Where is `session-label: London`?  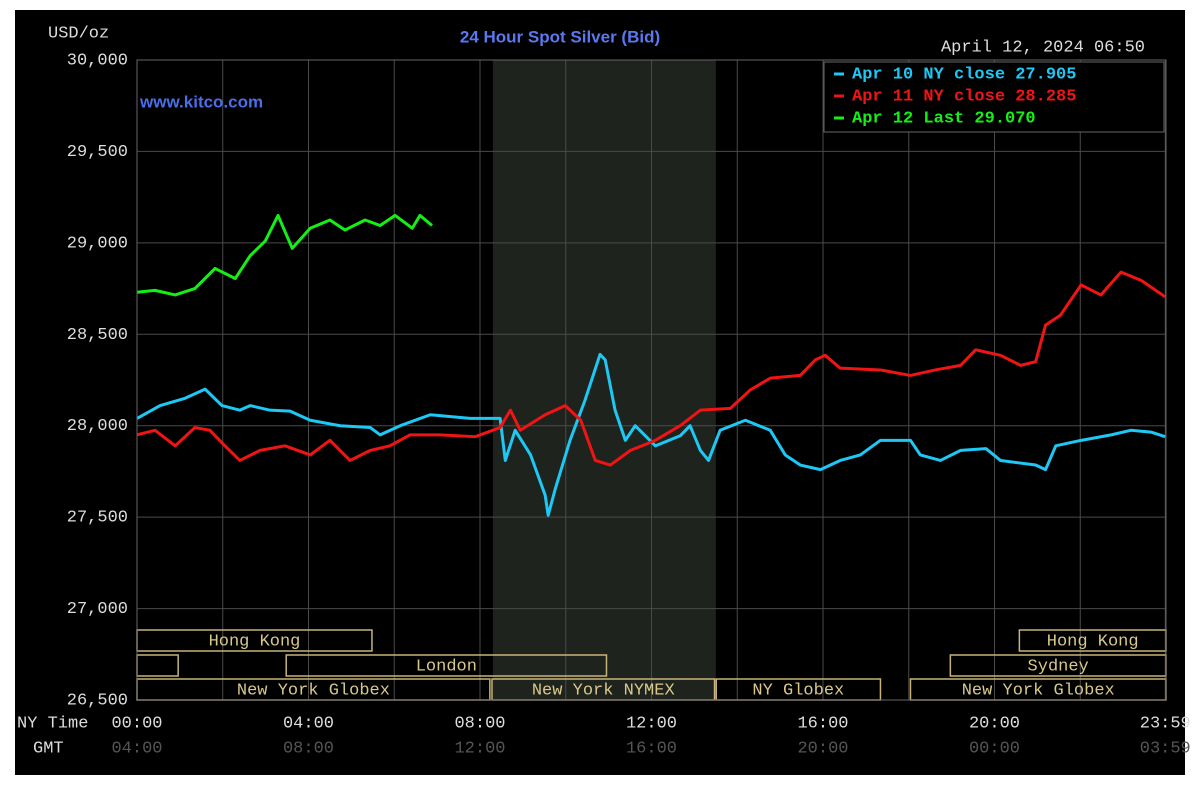
session-label: London is located at coordinates (446, 666).